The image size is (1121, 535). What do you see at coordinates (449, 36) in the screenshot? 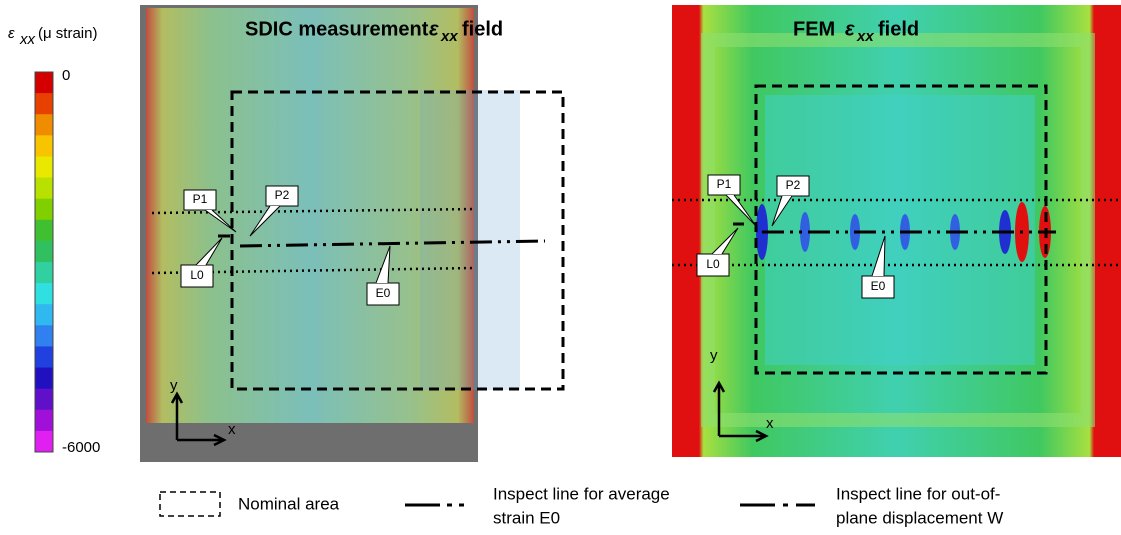
I see `sdic-title-subscript: xx` at bounding box center [449, 36].